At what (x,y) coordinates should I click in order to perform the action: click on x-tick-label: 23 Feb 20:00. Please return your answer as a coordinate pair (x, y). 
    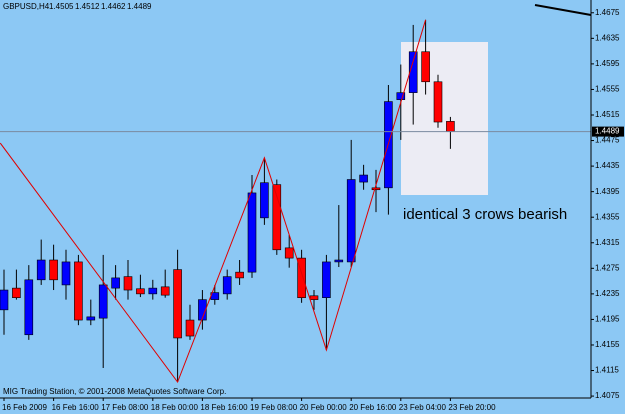
    Looking at the image, I should click on (472, 407).